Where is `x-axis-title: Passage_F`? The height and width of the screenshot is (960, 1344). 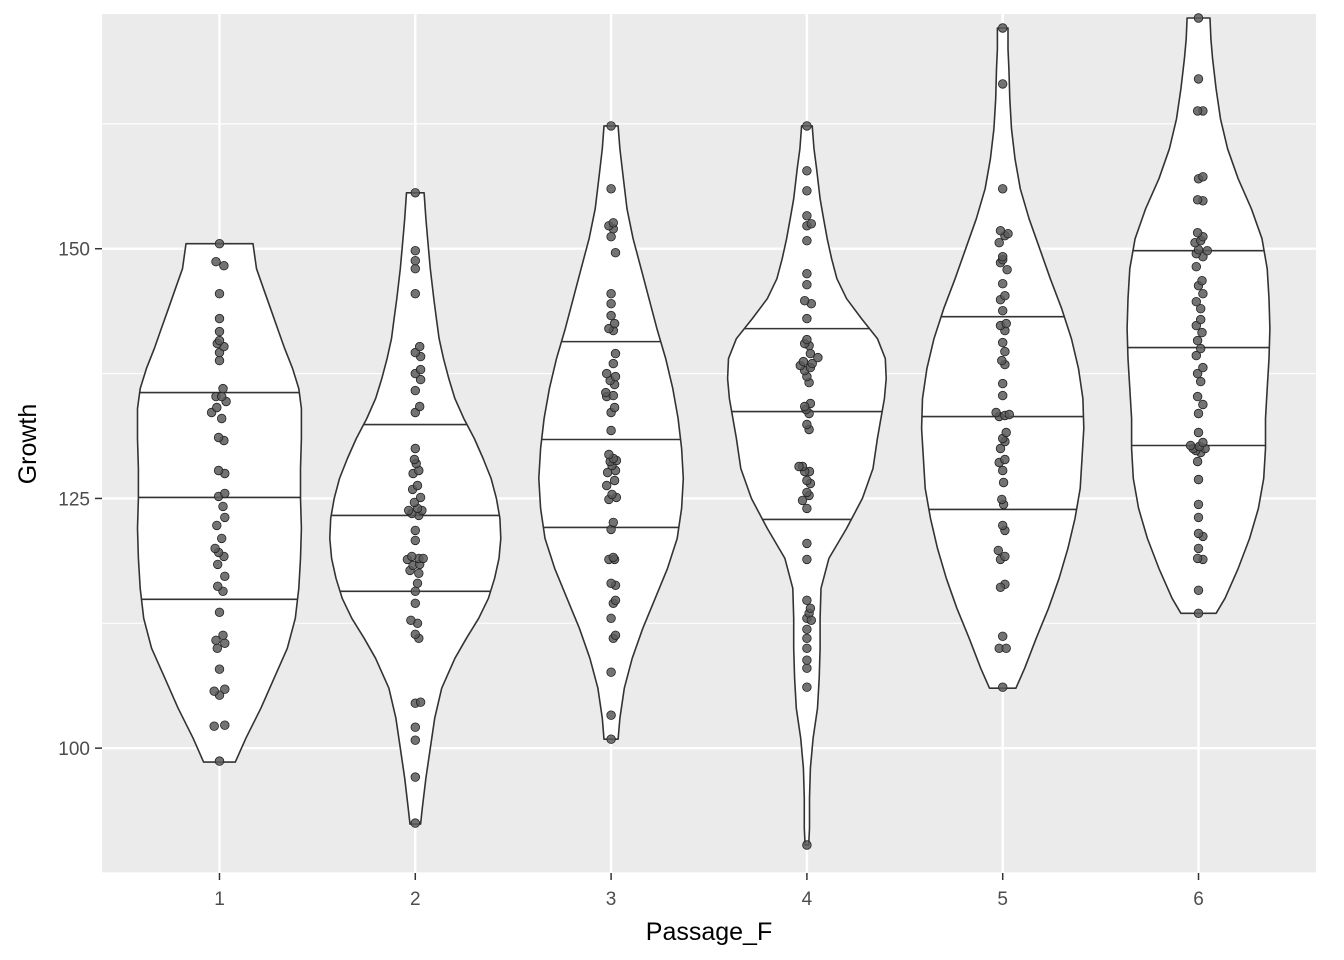
x-axis-title: Passage_F is located at coordinates (709, 932).